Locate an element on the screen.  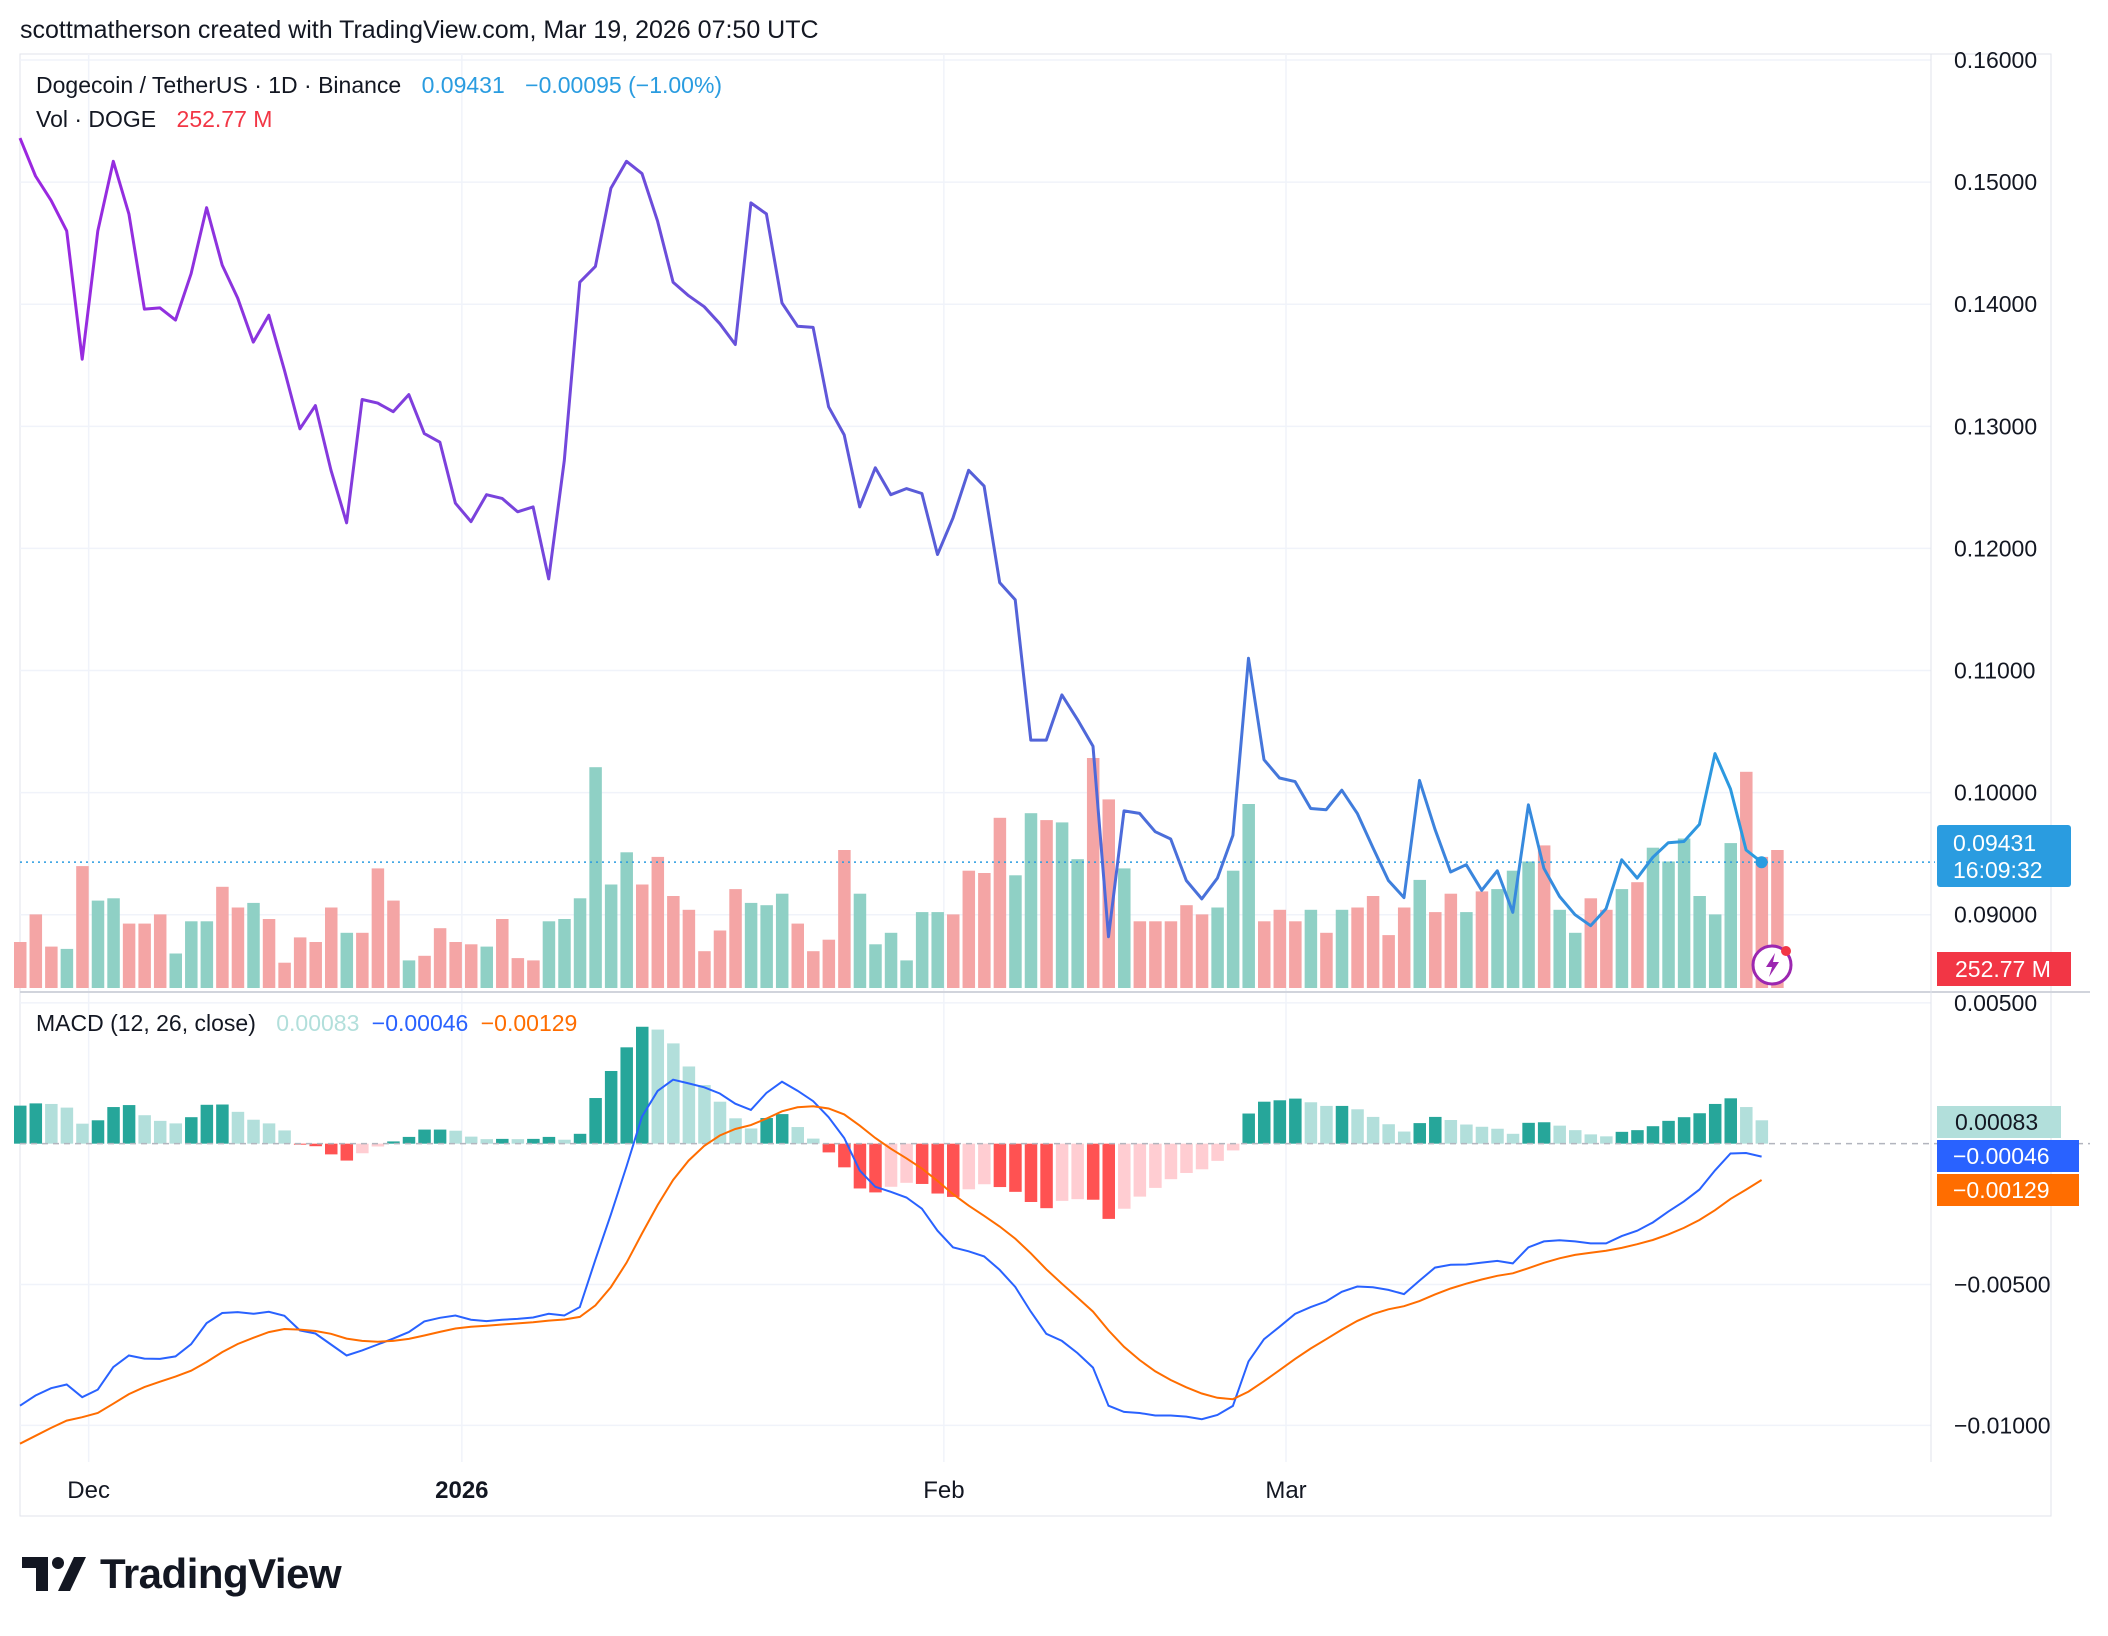
time-axis-ticks: Dec 2026 Feb Mar is located at coordinates (686, 1490).